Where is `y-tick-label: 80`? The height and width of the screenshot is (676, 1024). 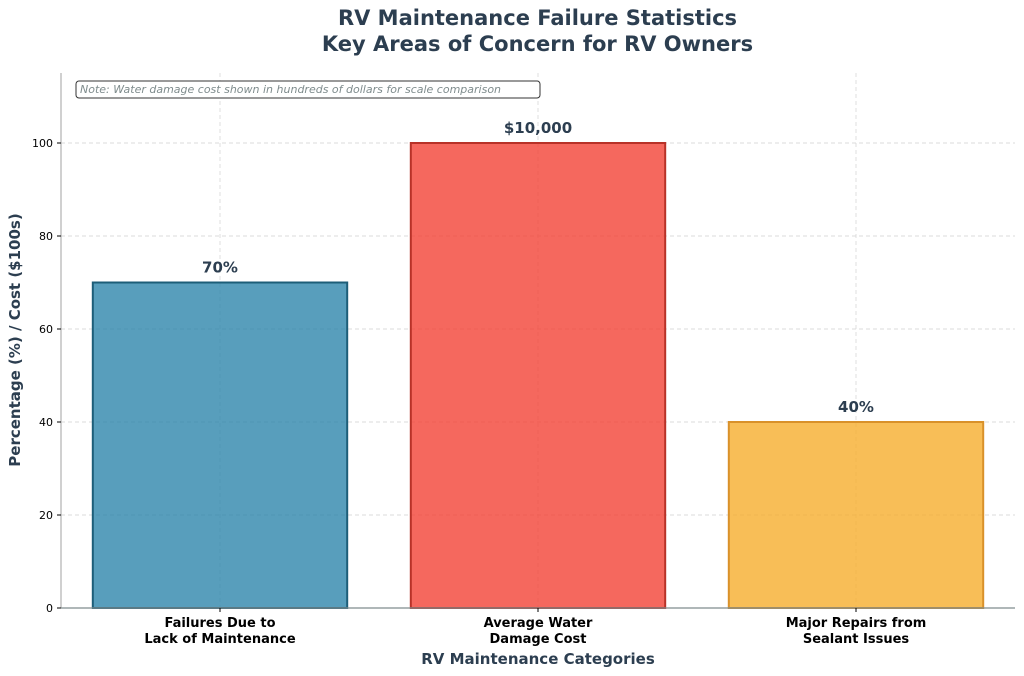 y-tick-label: 80 is located at coordinates (46, 236).